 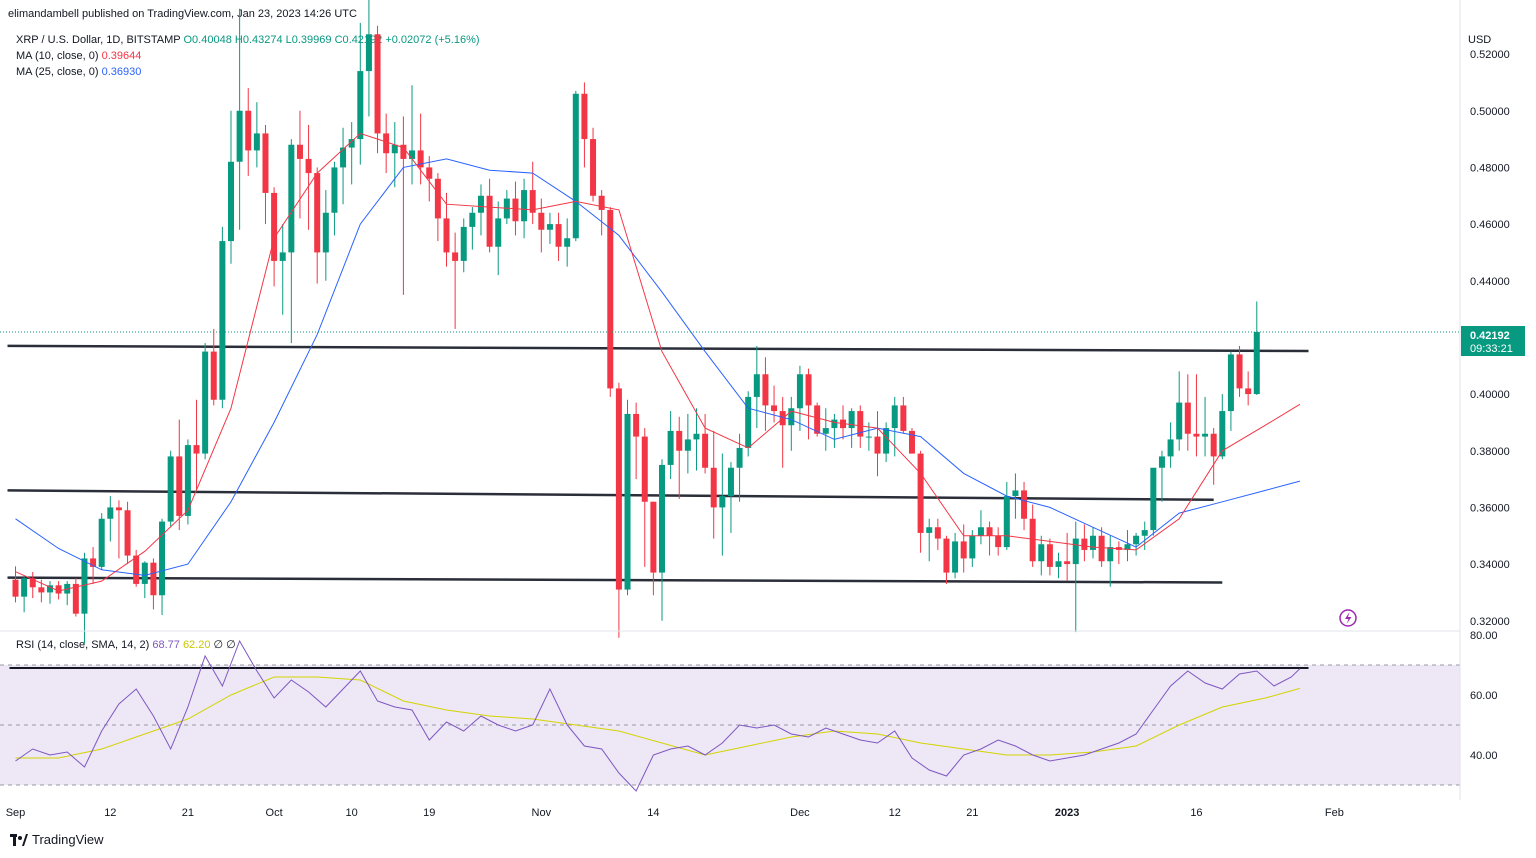 I want to click on price-tick-9: 0.32000, so click(x=1490, y=622).